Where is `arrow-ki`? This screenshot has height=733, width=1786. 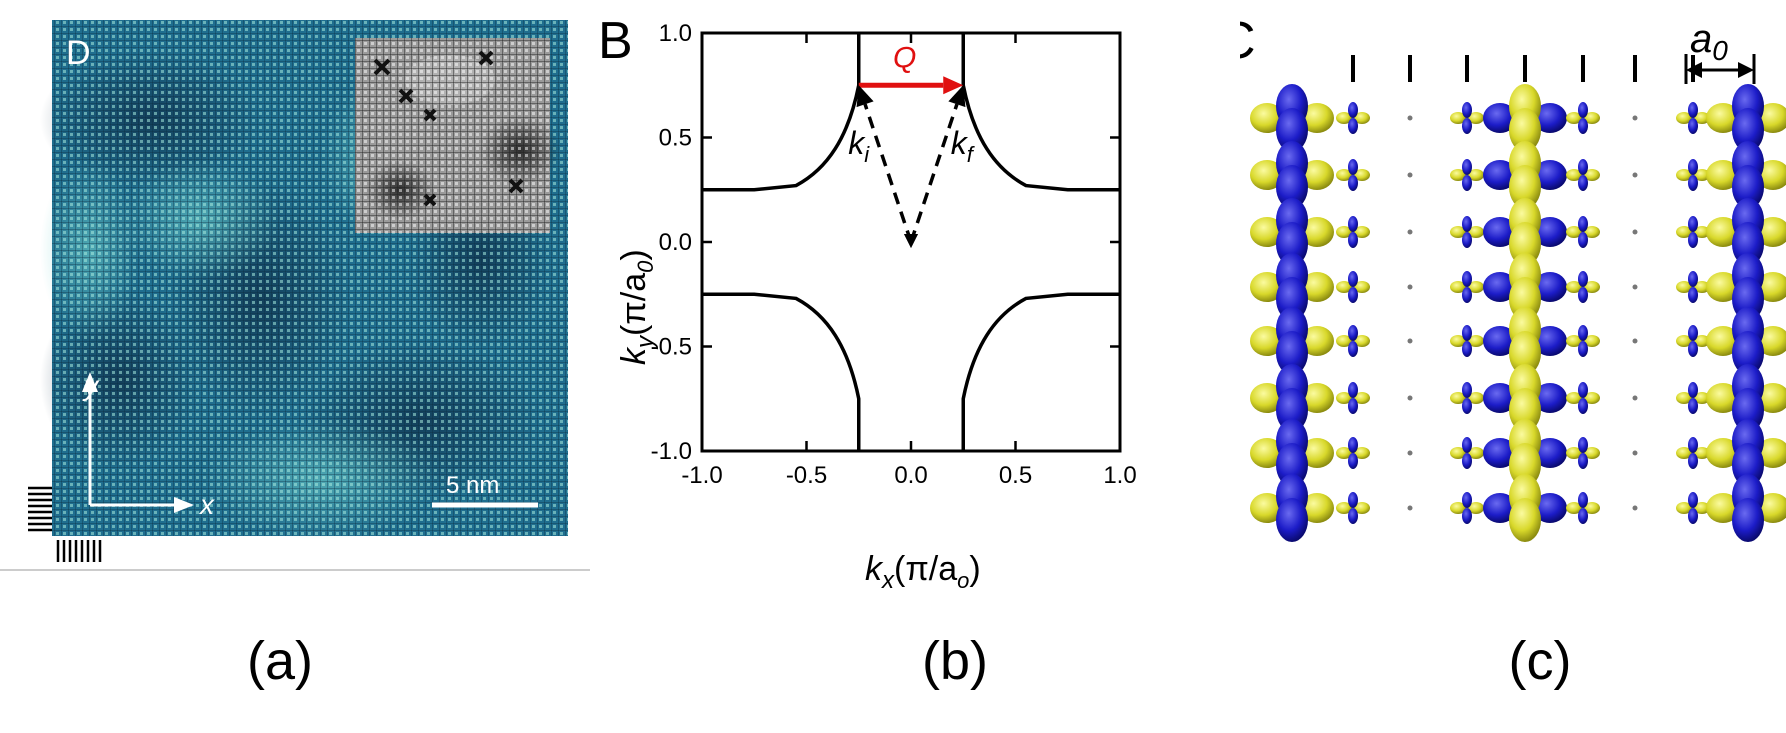 arrow-ki is located at coordinates (888, 173).